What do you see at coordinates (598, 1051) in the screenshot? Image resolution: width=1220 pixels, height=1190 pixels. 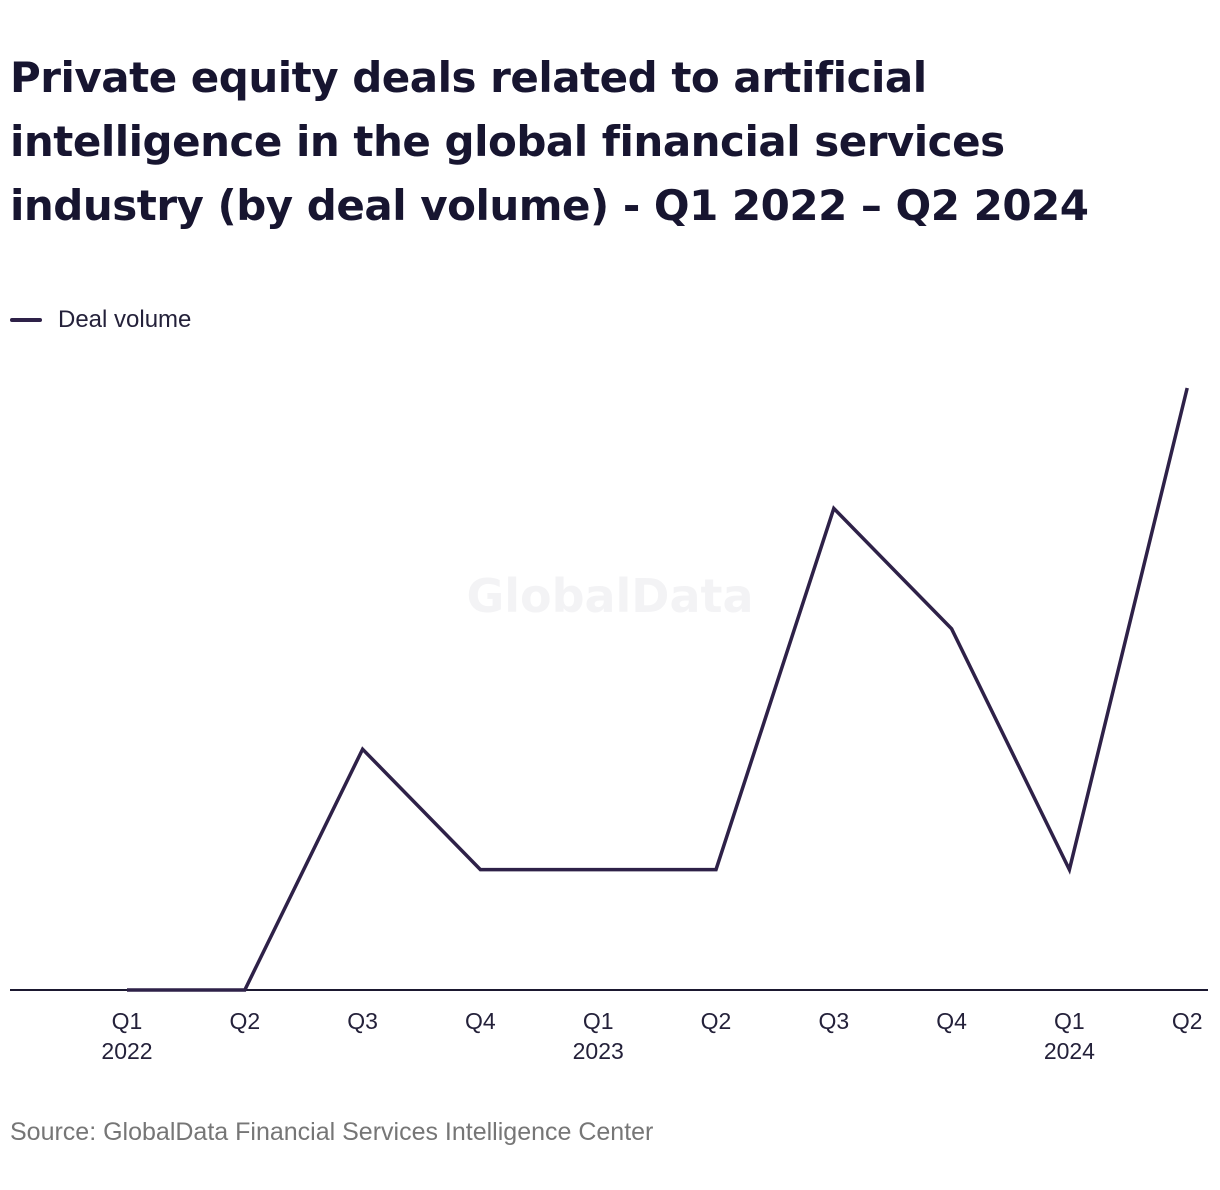 I see `x-tick-year-label: 2023` at bounding box center [598, 1051].